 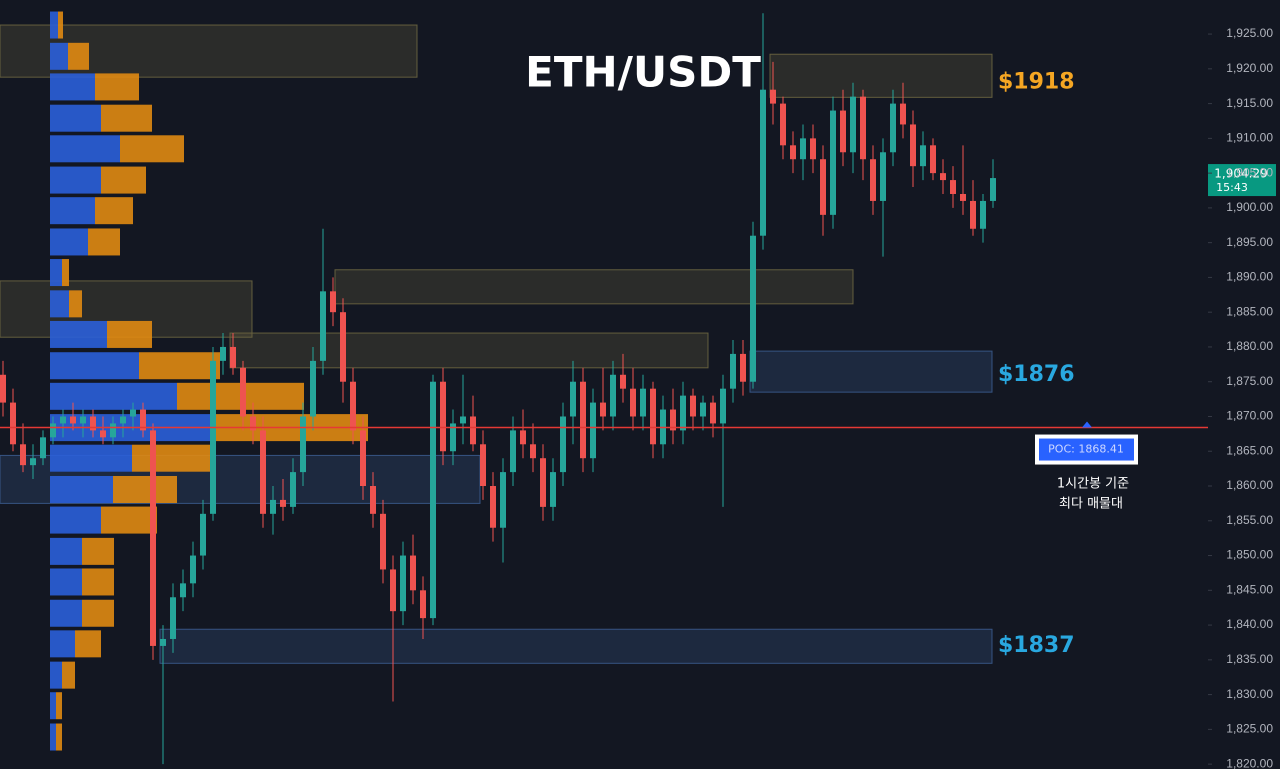 What do you see at coordinates (1036, 645) in the screenshot?
I see `zone-label: $1837` at bounding box center [1036, 645].